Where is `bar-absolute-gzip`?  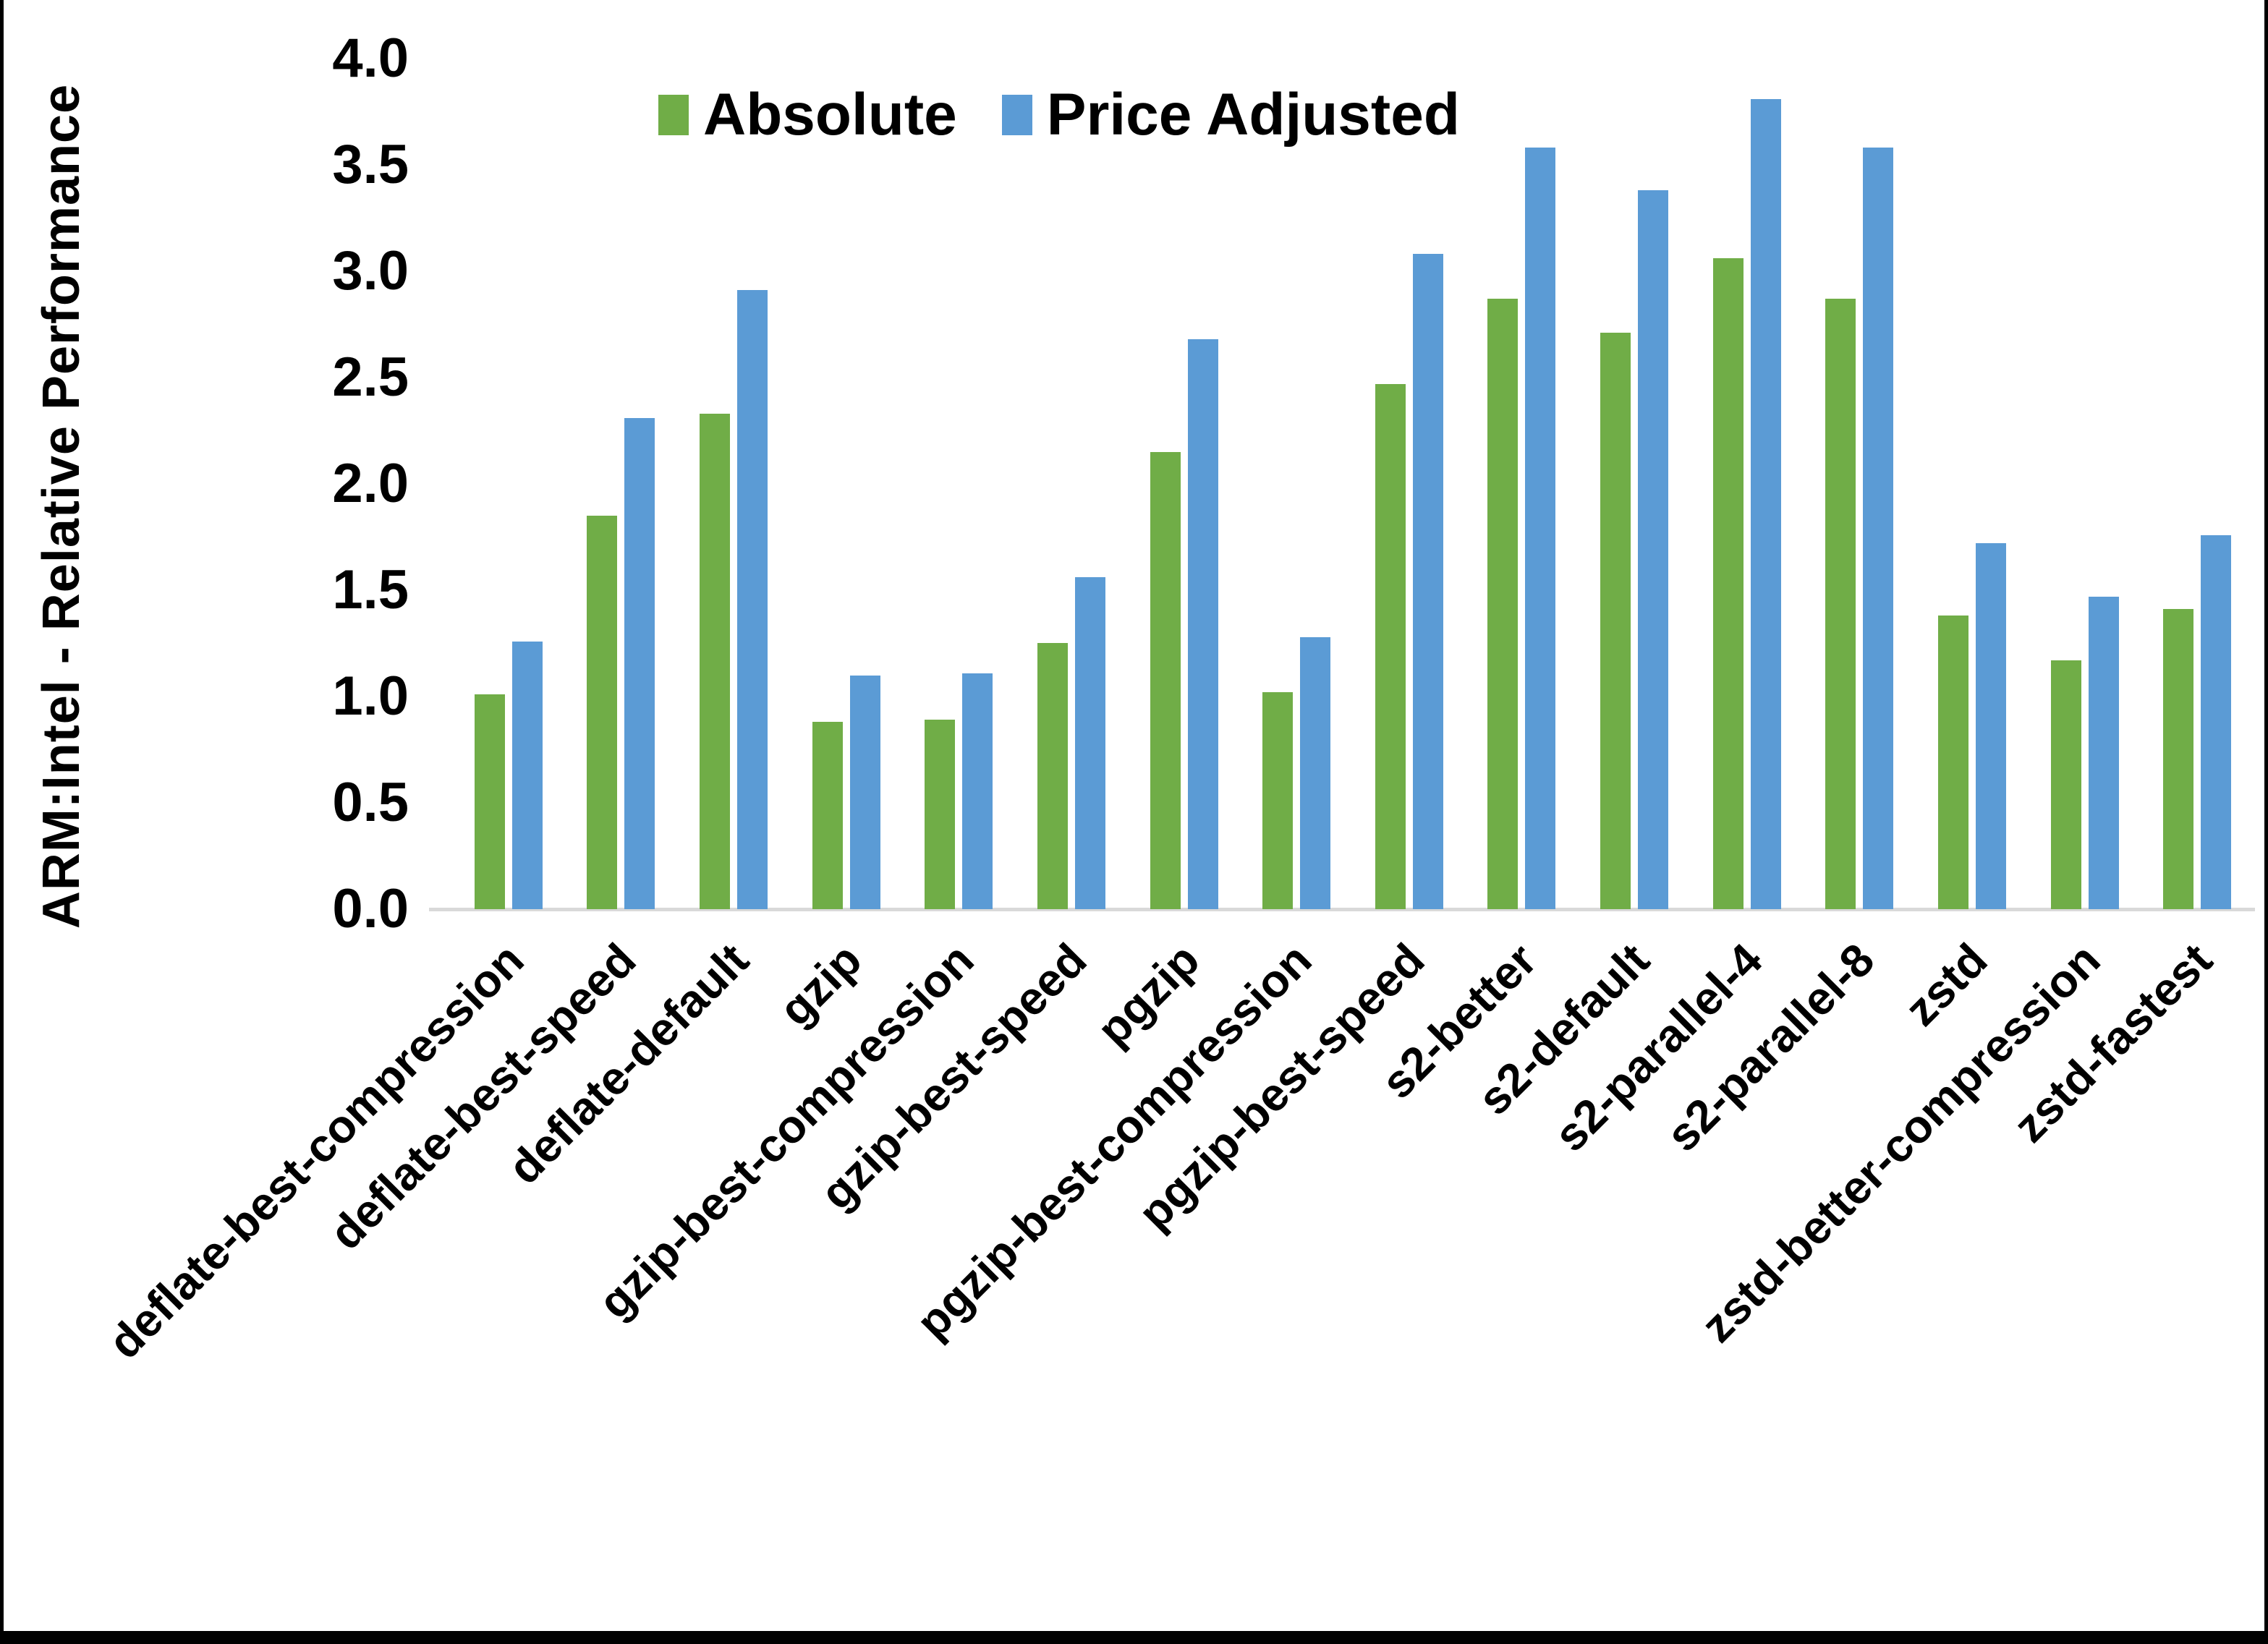
bar-absolute-gzip is located at coordinates (827, 815).